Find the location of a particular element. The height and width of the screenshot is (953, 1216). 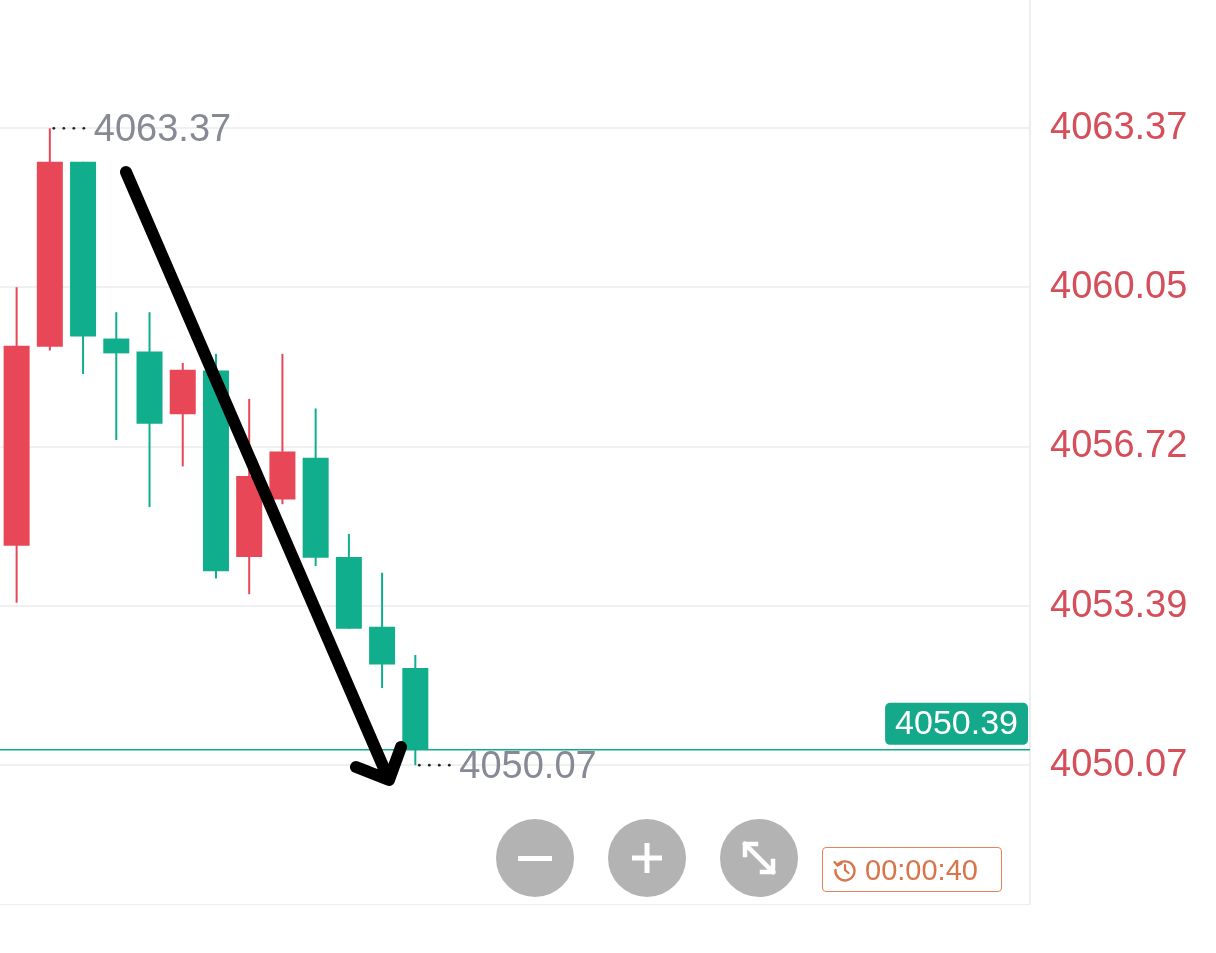

annotation: 4063.37 is located at coordinates (162, 127).